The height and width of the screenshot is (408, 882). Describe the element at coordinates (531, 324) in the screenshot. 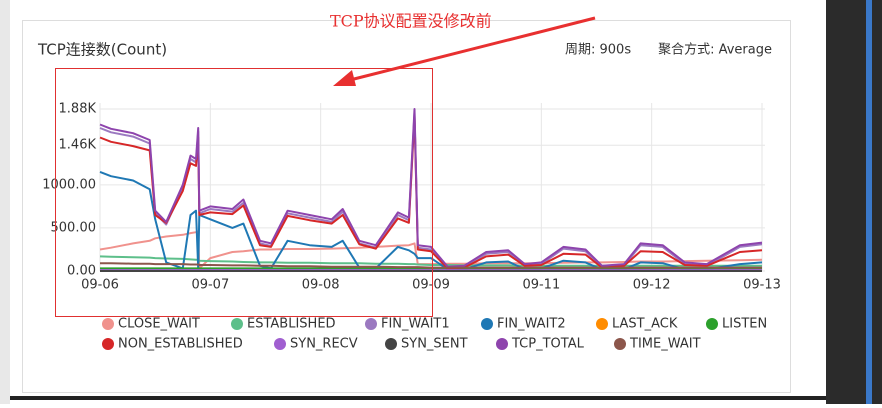

I see `legend-label: FIN_WAIT2` at that location.